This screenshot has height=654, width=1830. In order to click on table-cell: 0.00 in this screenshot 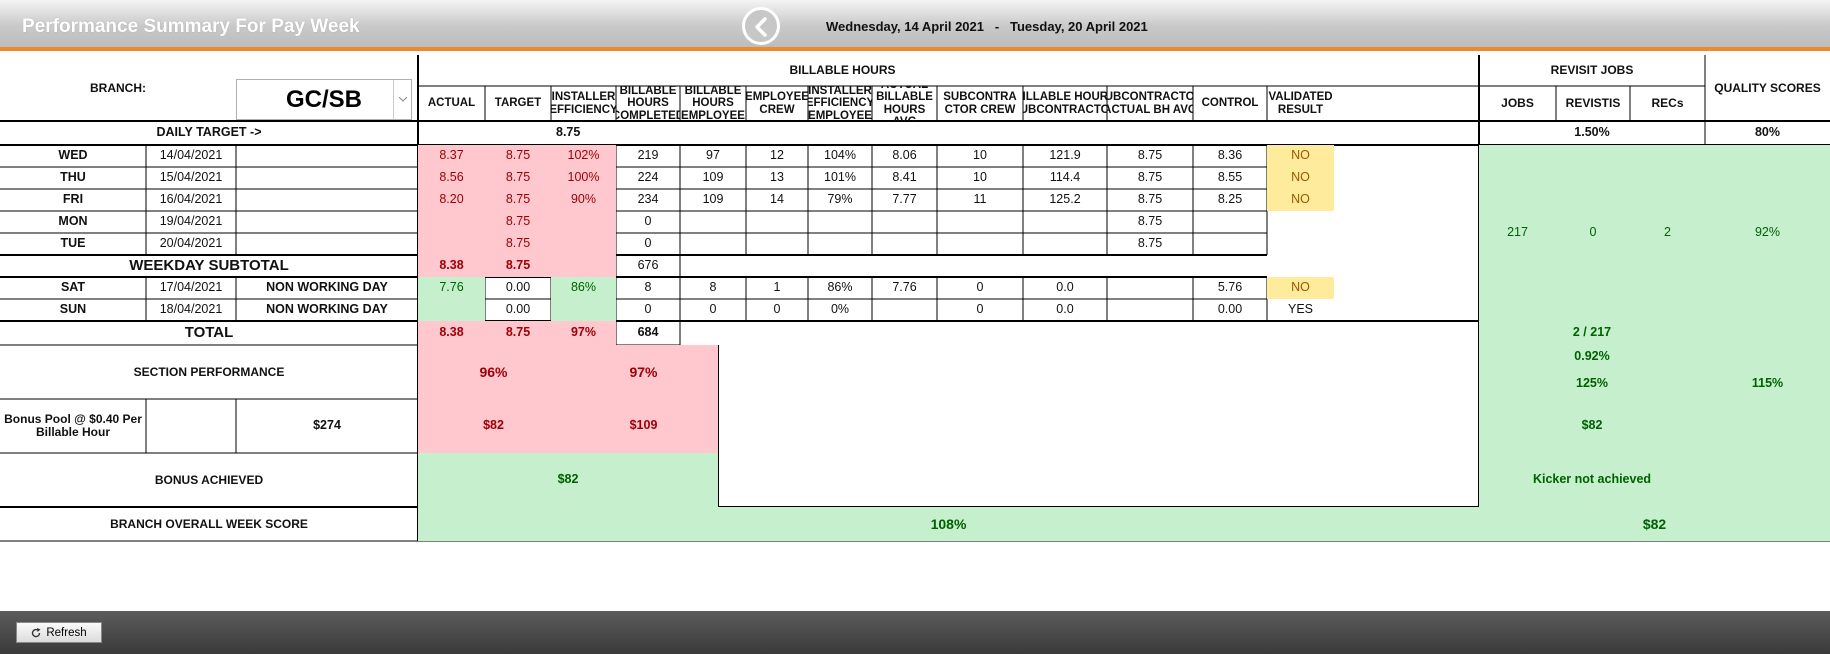, I will do `click(518, 287)`.